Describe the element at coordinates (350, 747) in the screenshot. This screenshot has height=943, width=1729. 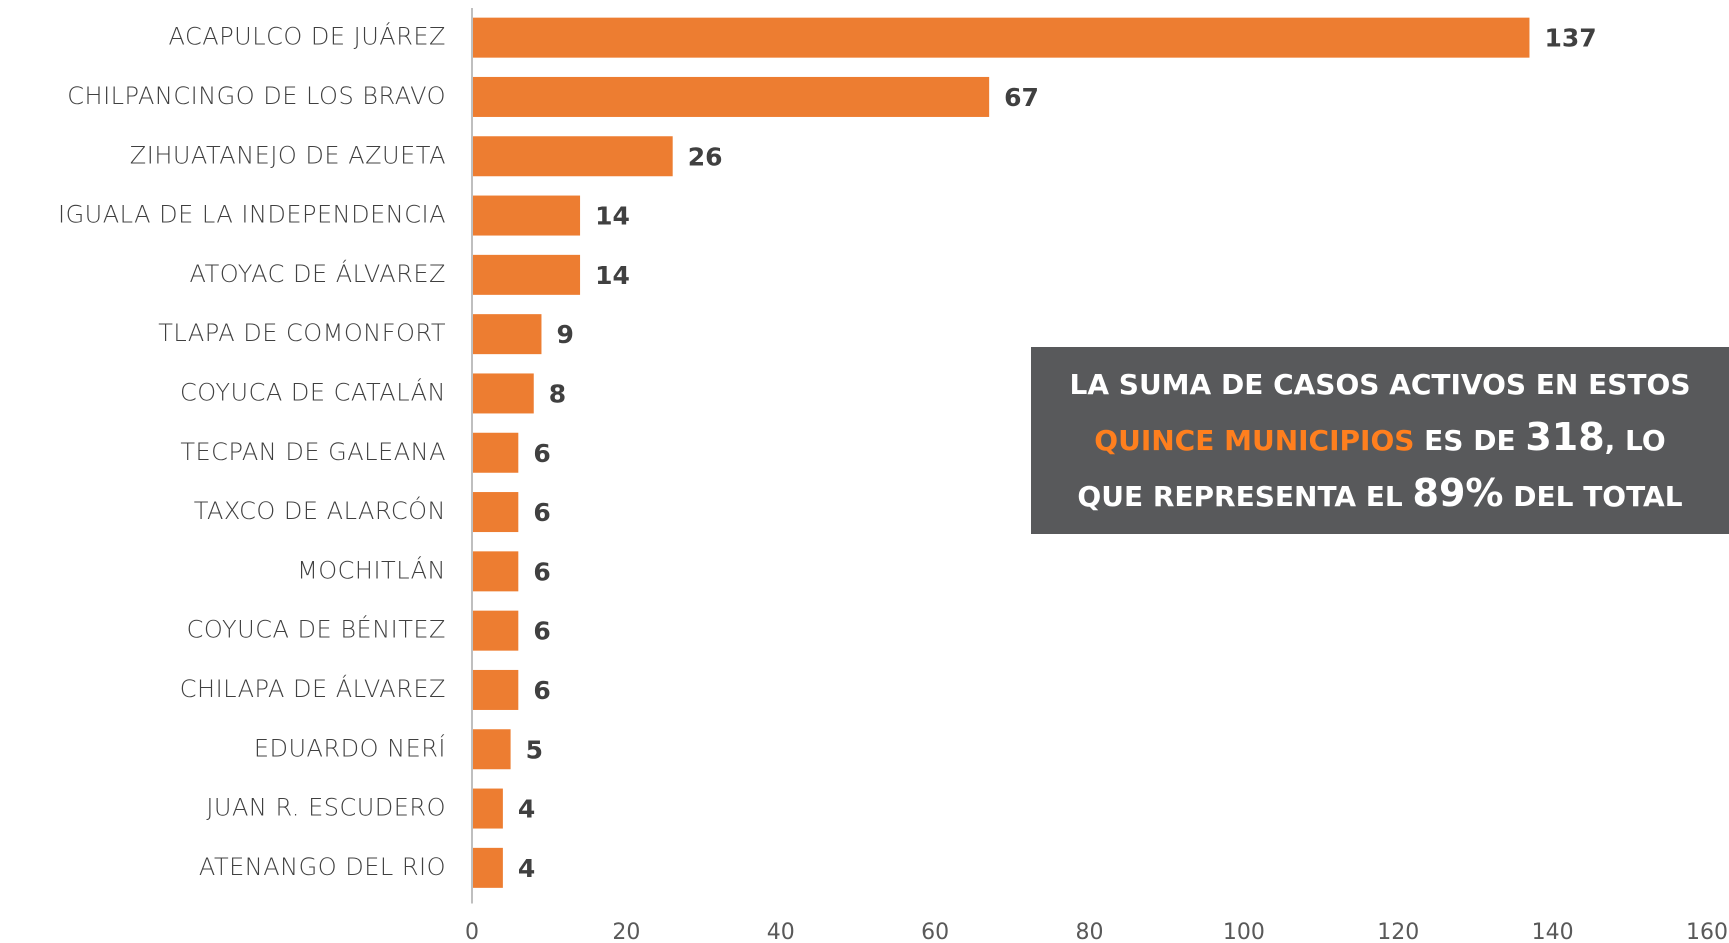
I see `category-label: EDUARDO NERÍ` at that location.